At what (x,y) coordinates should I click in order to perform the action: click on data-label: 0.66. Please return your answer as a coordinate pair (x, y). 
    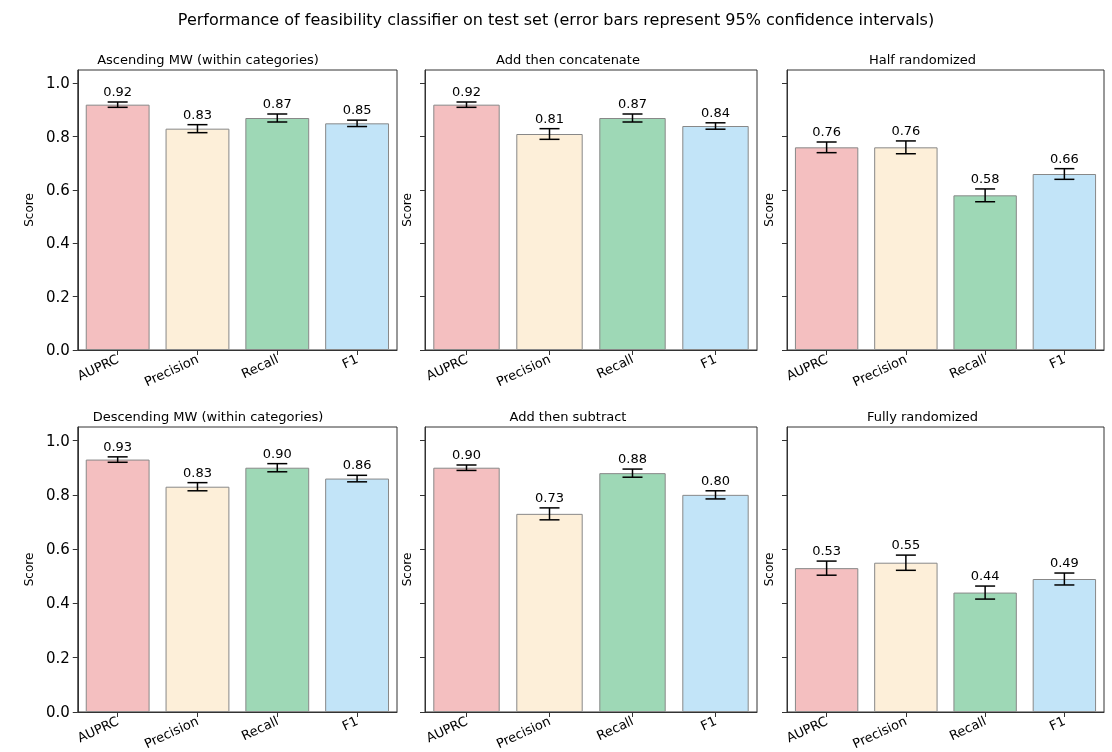
    Looking at the image, I should click on (1064, 158).